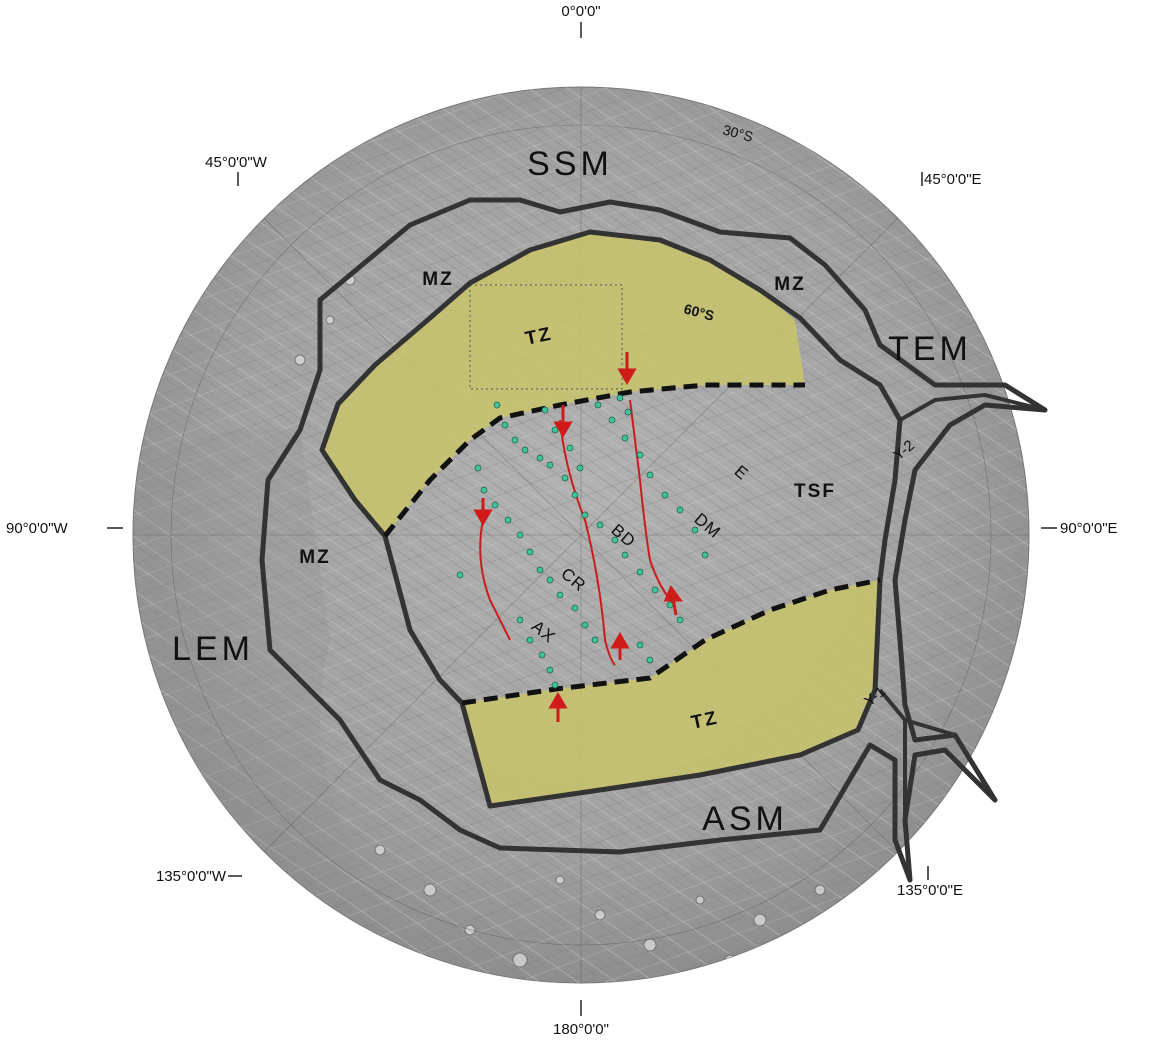 The height and width of the screenshot is (1044, 1158). I want to click on region-label-tsf: TSF, so click(815, 491).